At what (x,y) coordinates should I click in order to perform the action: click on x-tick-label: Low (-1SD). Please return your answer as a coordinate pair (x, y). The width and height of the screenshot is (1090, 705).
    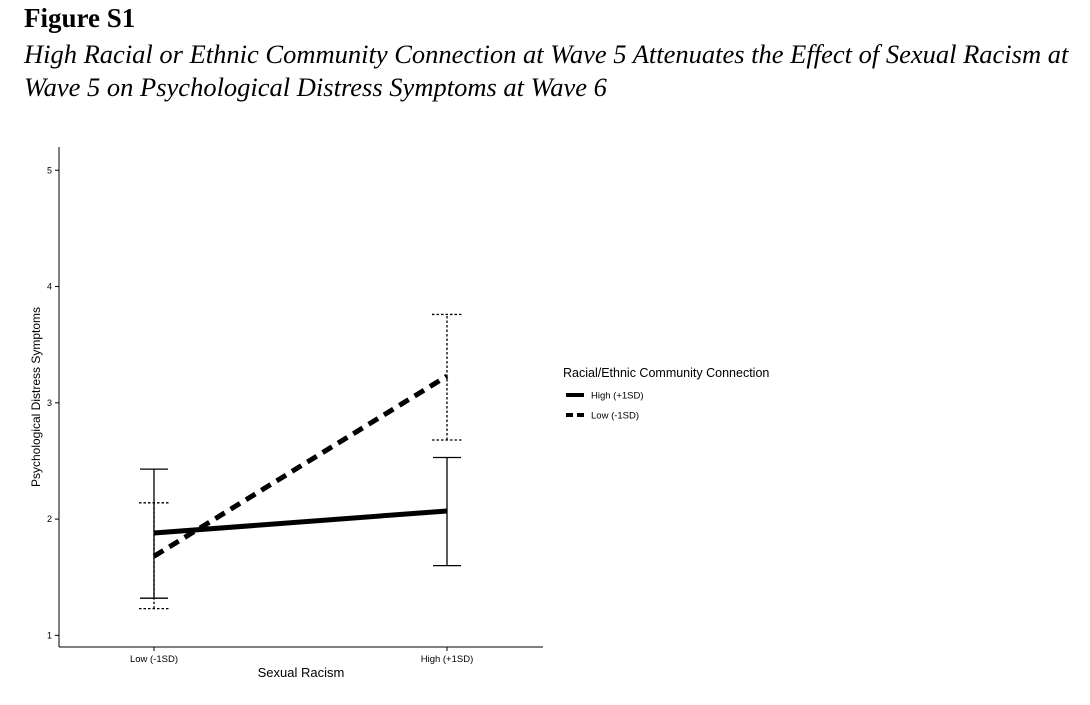
    Looking at the image, I should click on (154, 659).